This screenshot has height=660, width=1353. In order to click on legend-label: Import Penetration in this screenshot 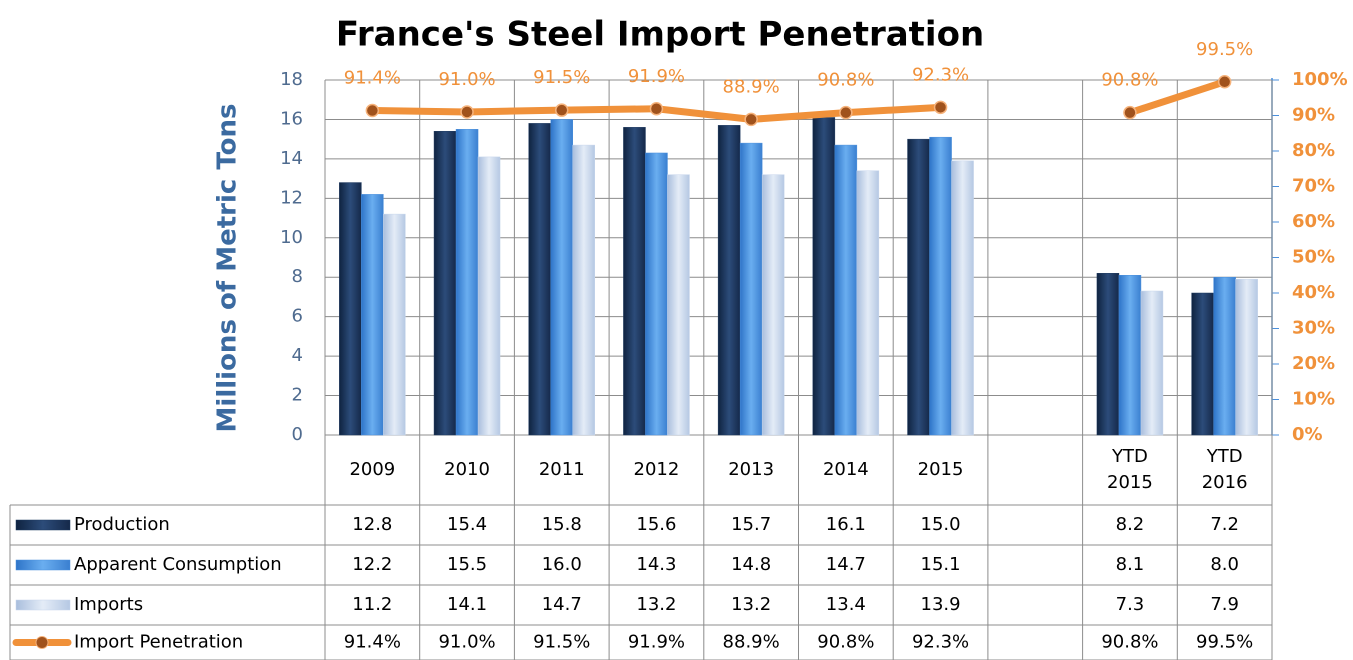, I will do `click(158, 642)`.